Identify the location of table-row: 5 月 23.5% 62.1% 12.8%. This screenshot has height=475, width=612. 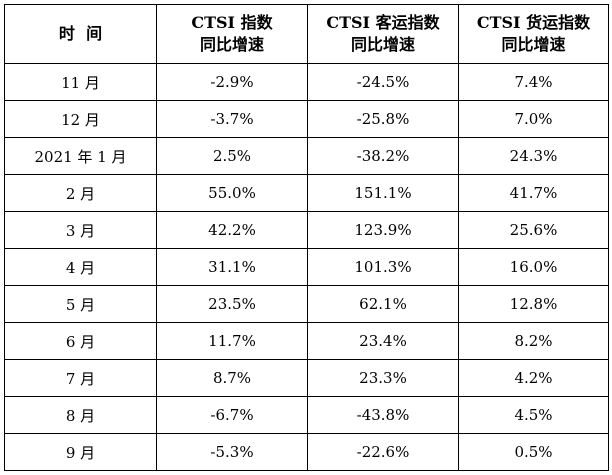
(306, 304).